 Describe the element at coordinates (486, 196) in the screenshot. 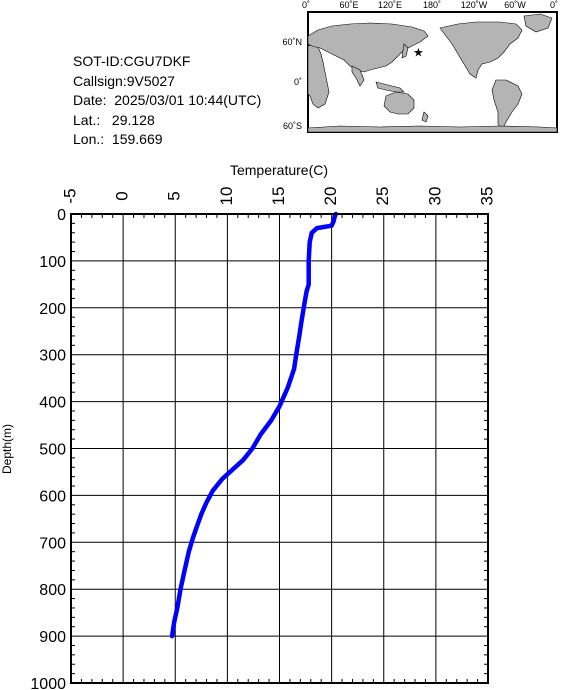

I see `x-tick-label: 35` at that location.